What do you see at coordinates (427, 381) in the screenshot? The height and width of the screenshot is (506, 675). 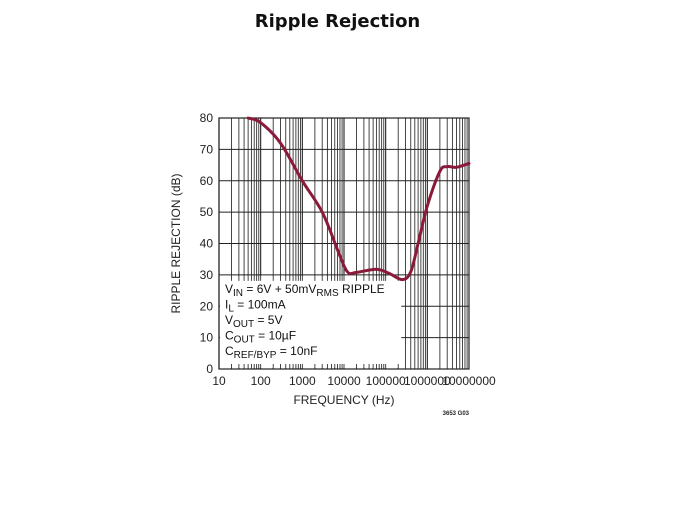 I see `x-tick-label: 1000000` at bounding box center [427, 381].